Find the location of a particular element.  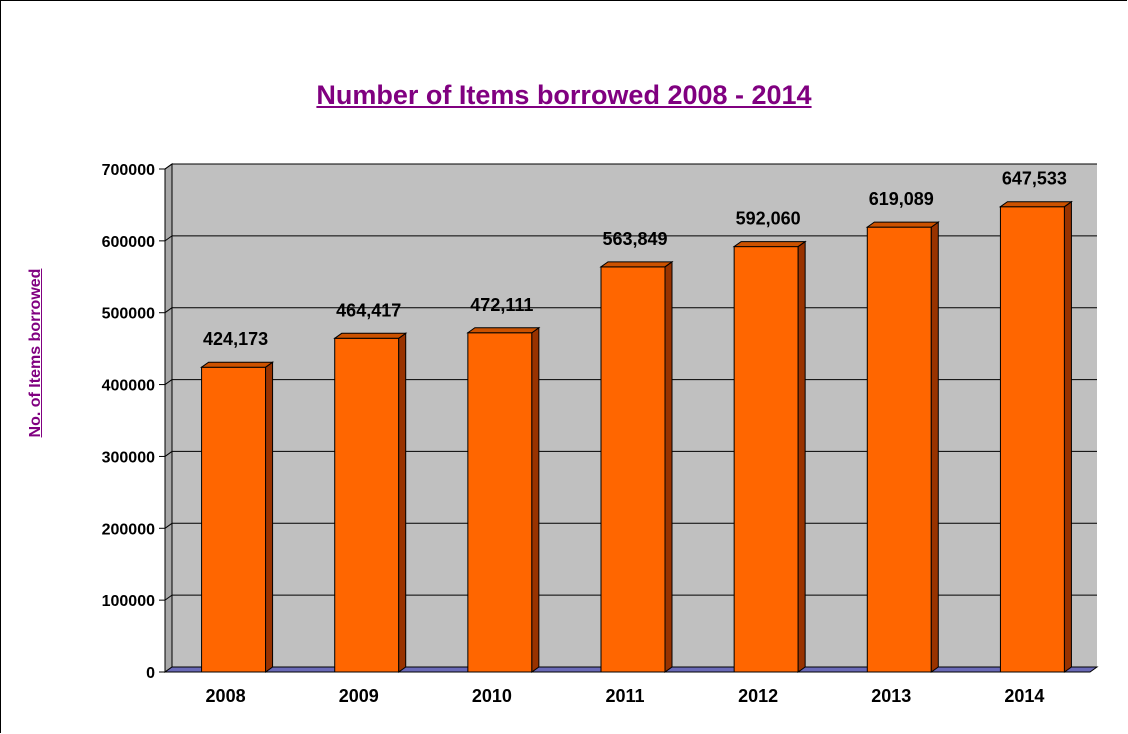

y-tick-label: 0 is located at coordinates (150, 673).